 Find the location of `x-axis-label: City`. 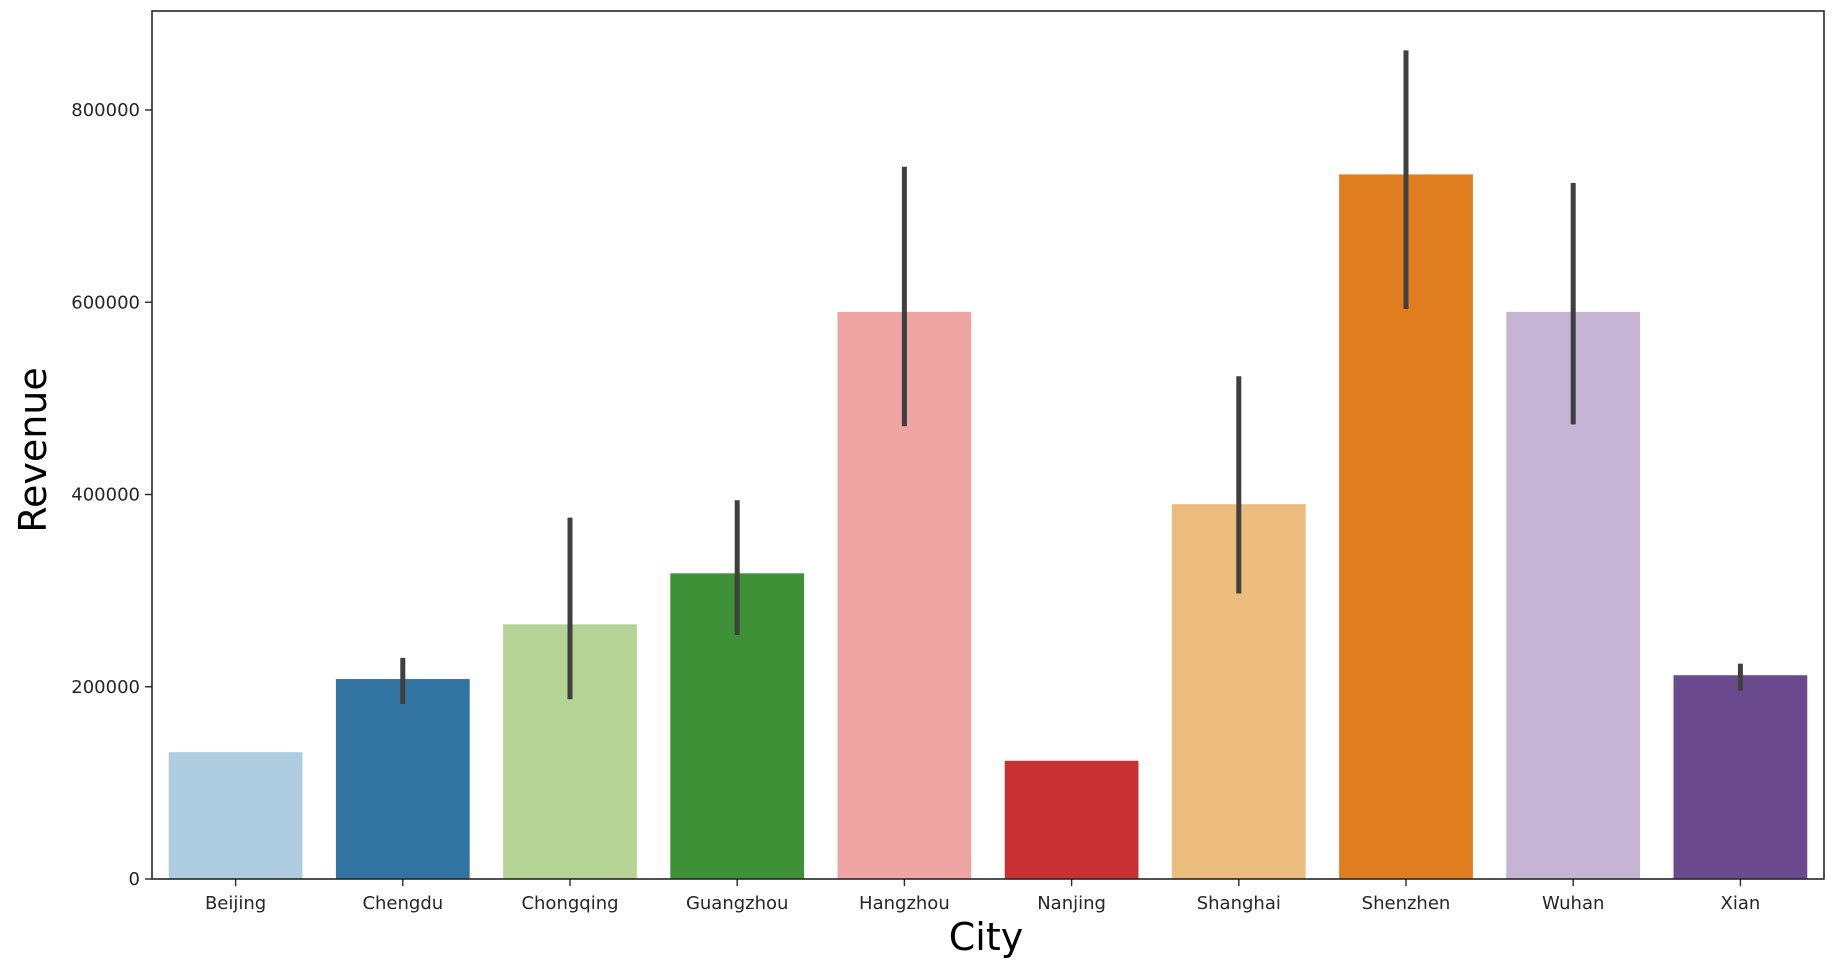

x-axis-label: City is located at coordinates (986, 937).